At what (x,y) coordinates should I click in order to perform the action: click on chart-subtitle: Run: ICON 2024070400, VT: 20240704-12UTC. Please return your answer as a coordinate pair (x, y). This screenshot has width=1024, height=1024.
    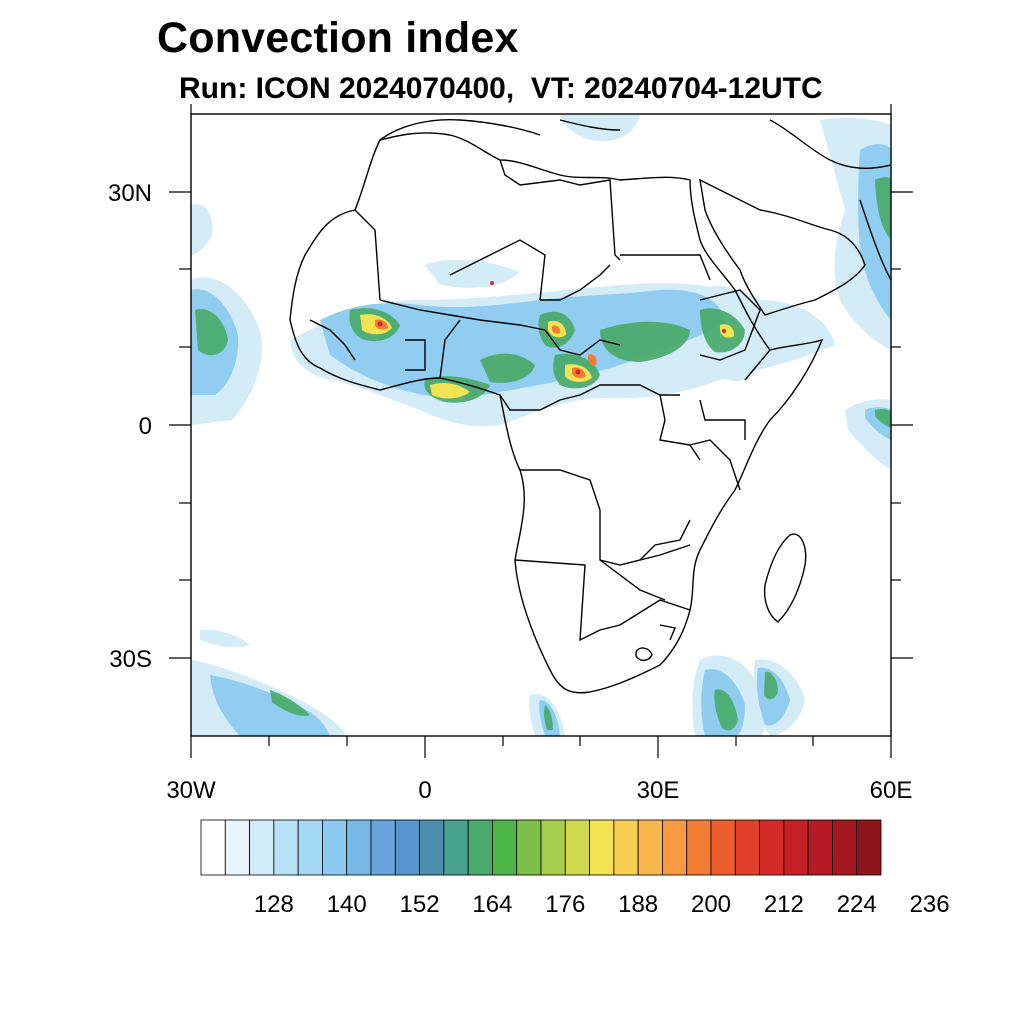
    Looking at the image, I should click on (501, 88).